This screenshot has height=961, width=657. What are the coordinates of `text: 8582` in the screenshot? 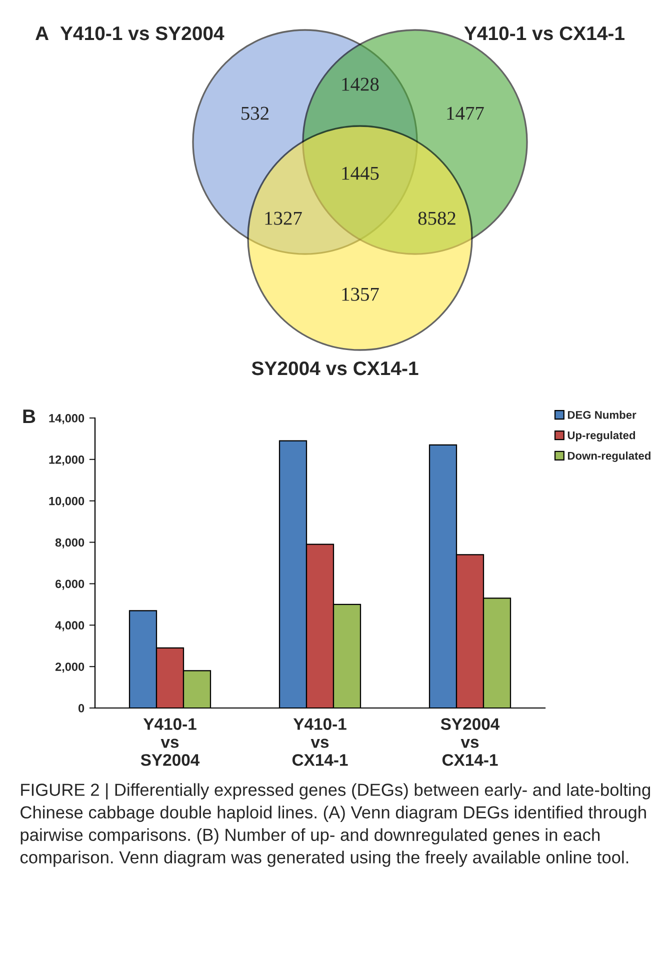 It's located at (437, 218).